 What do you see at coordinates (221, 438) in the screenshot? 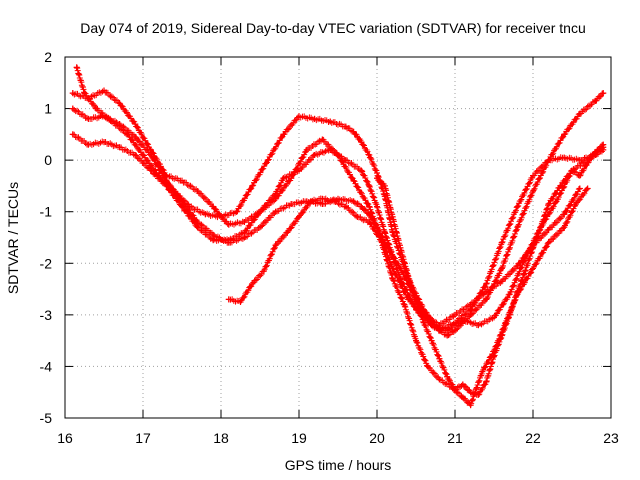
I see `x-tick-label: 18` at bounding box center [221, 438].